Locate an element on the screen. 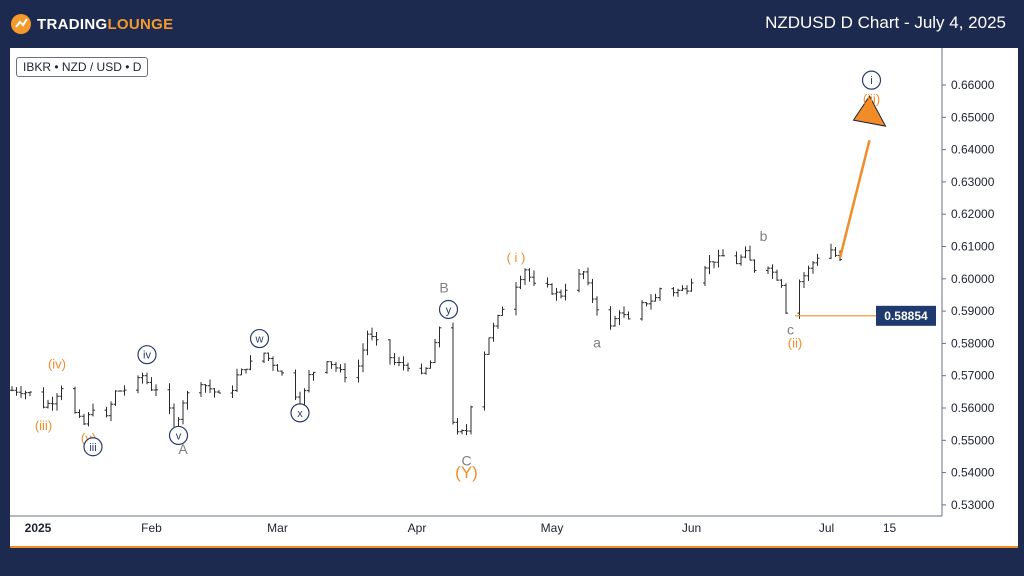 The width and height of the screenshot is (1024, 576). wave-label: (iv) is located at coordinates (57, 363).